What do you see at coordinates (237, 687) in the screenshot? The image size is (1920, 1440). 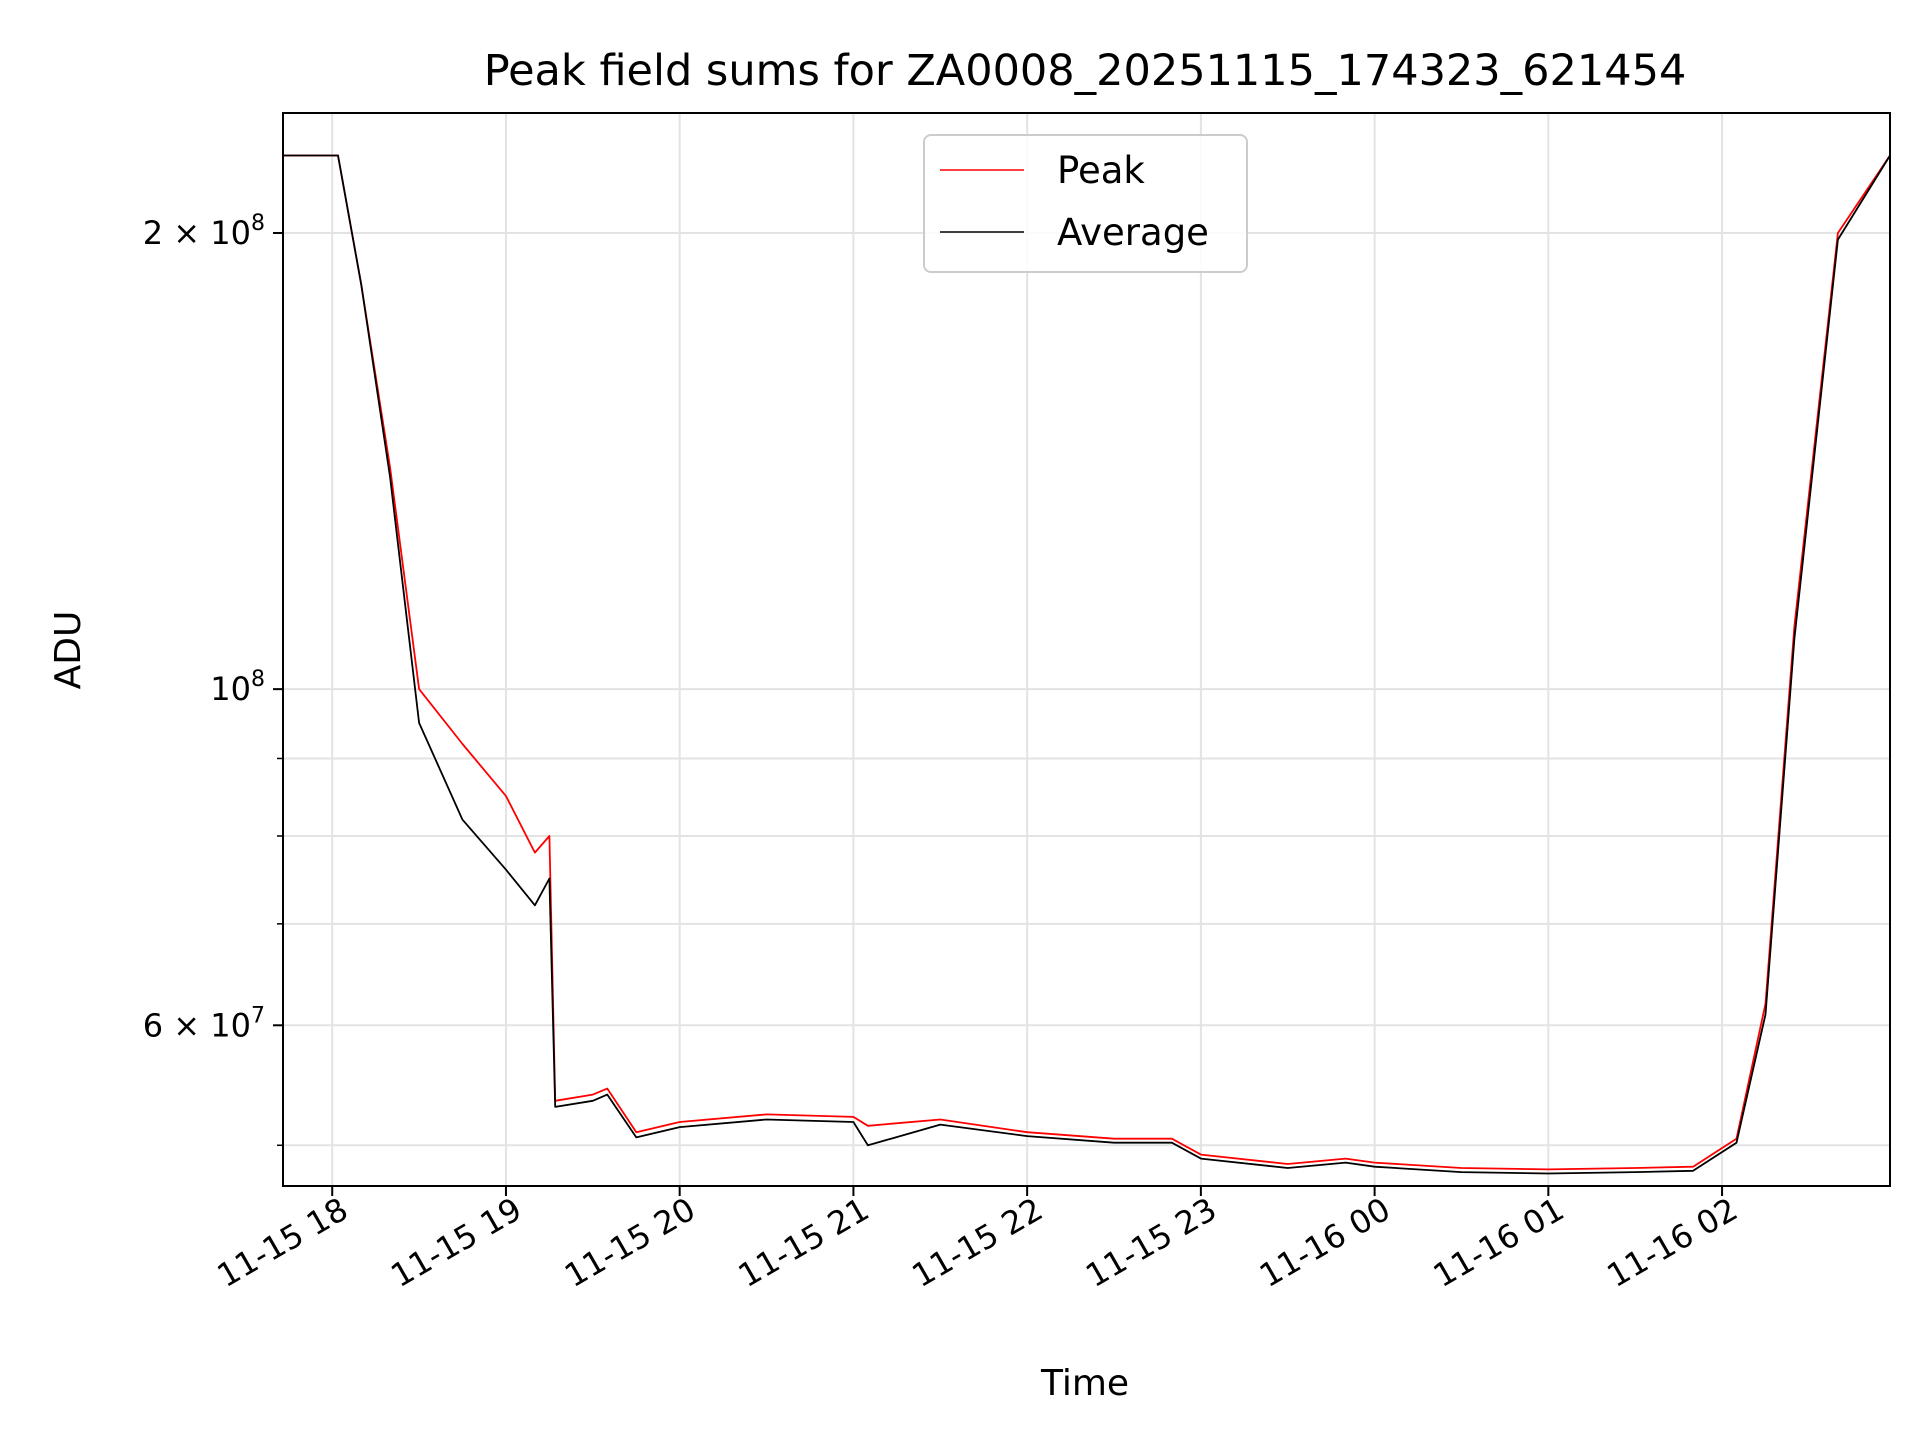 I see `y-tick-label: 108` at bounding box center [237, 687].